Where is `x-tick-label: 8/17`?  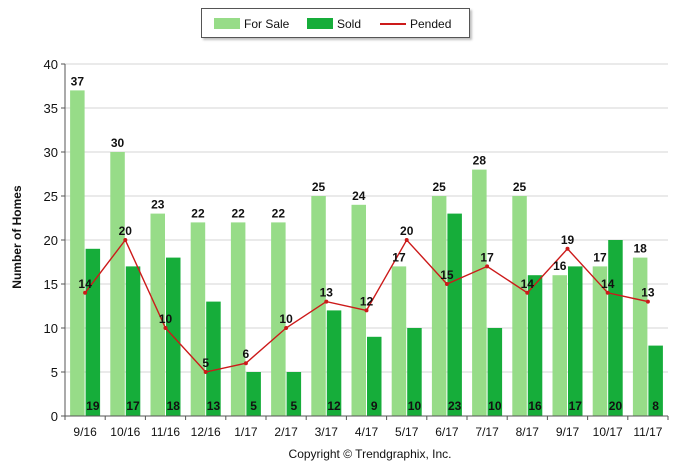 x-tick-label: 8/17 is located at coordinates (528, 432).